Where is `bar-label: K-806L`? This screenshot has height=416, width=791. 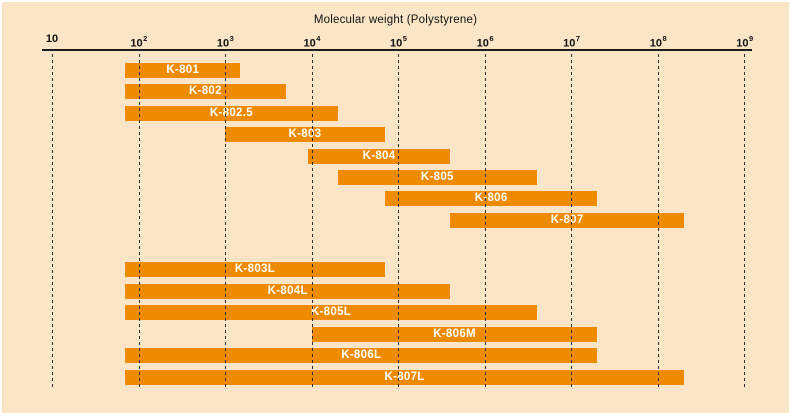 bar-label: K-806L is located at coordinates (361, 355).